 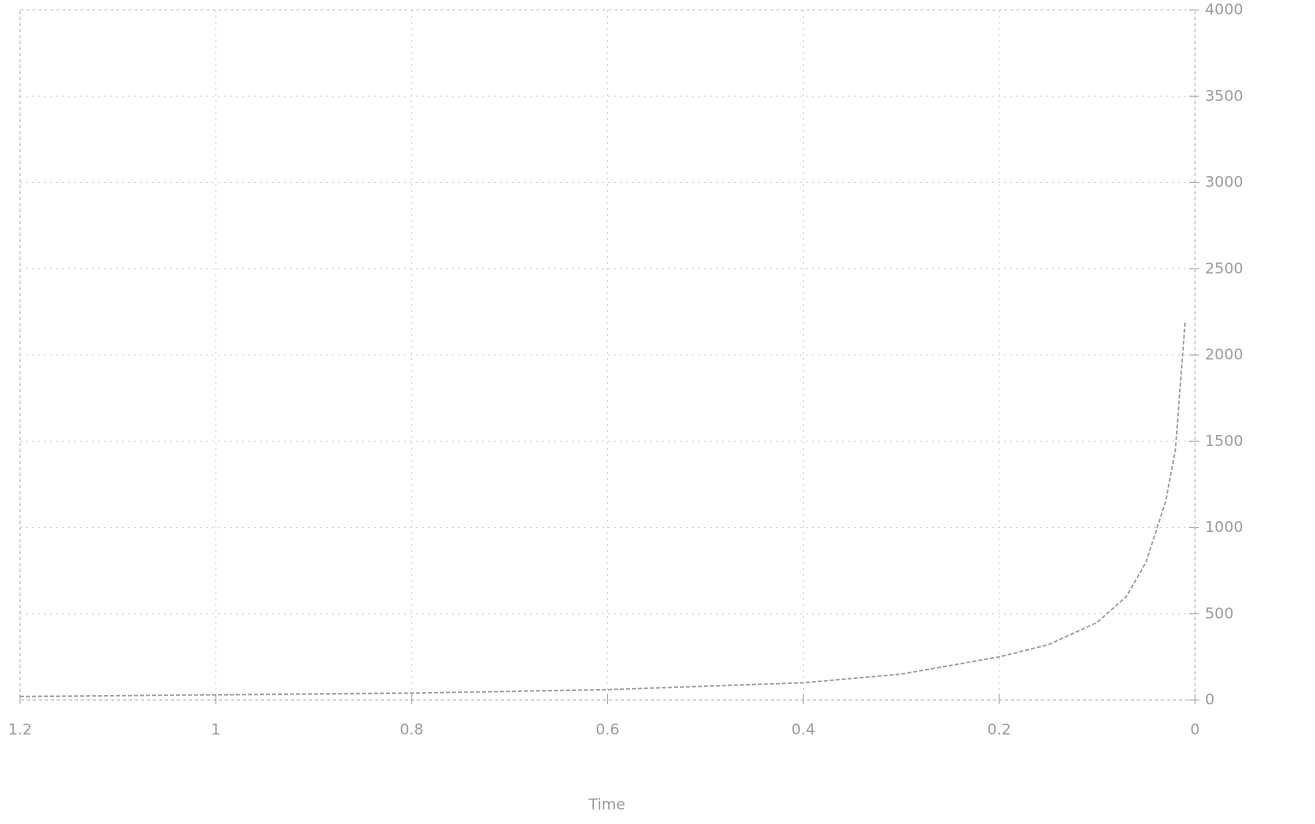 What do you see at coordinates (216, 730) in the screenshot?
I see `x-tick-label: 1` at bounding box center [216, 730].